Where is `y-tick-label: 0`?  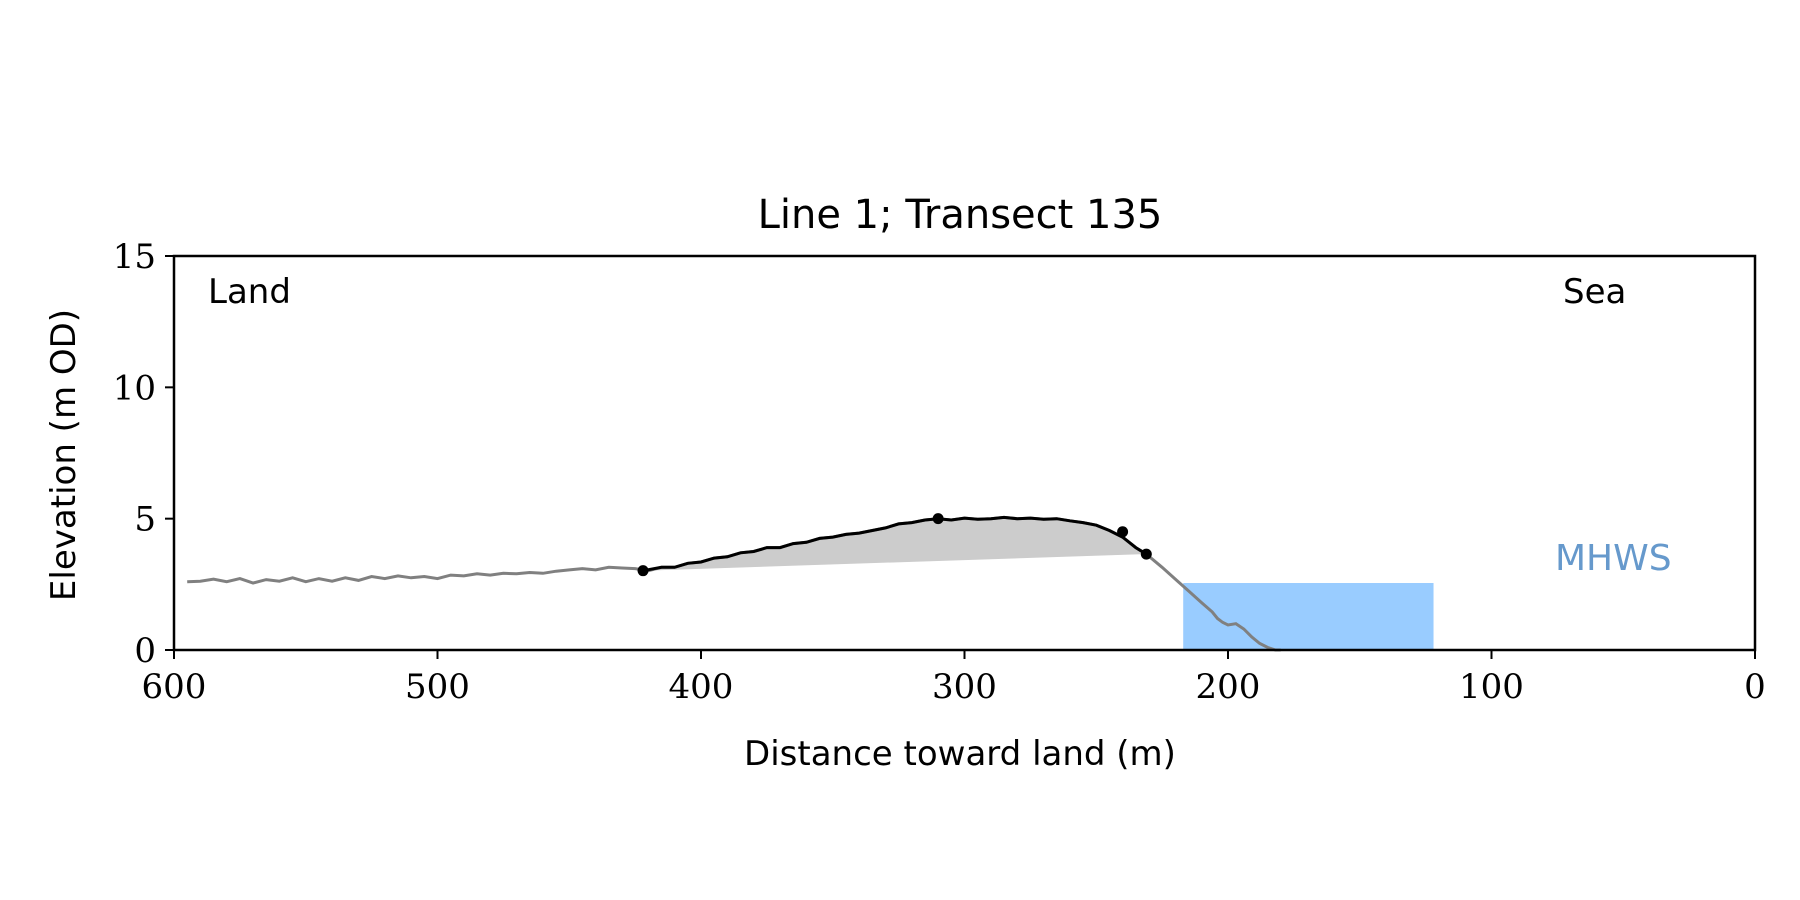 y-tick-label: 0 is located at coordinates (145, 651).